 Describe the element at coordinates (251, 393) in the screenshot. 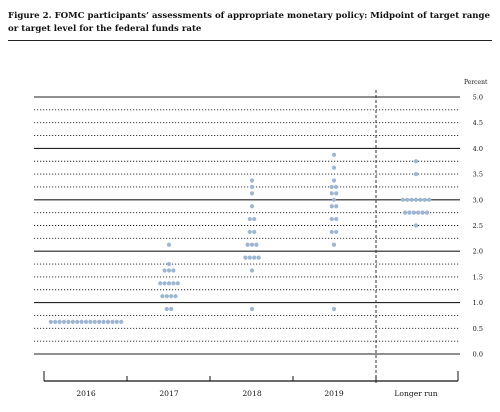

I see `x-tick-label: 2018` at that location.